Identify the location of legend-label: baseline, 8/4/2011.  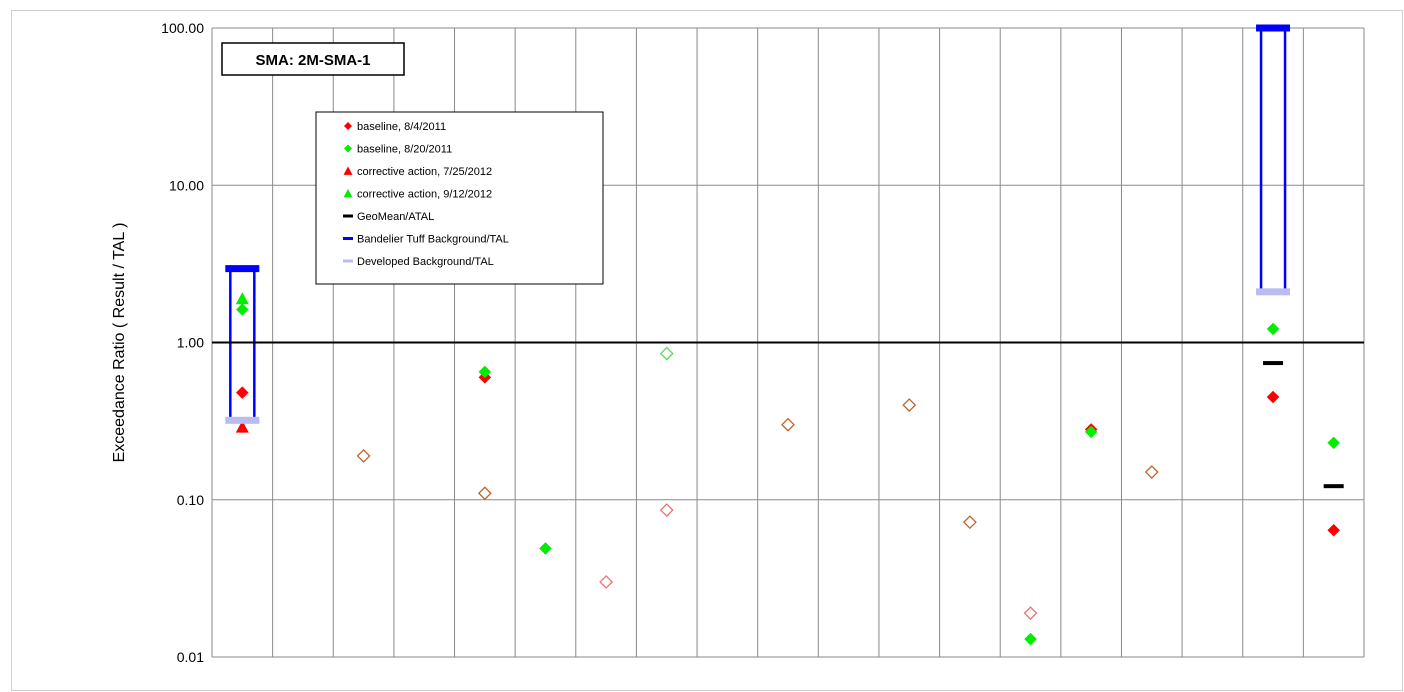
(401, 127).